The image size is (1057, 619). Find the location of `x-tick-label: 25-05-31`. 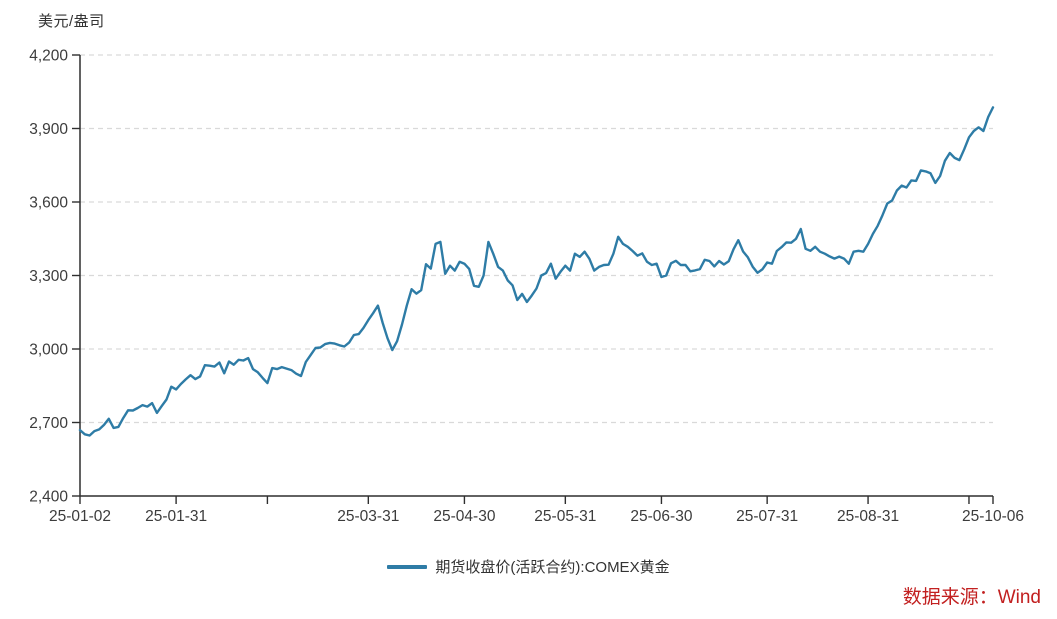

x-tick-label: 25-05-31 is located at coordinates (565, 516).